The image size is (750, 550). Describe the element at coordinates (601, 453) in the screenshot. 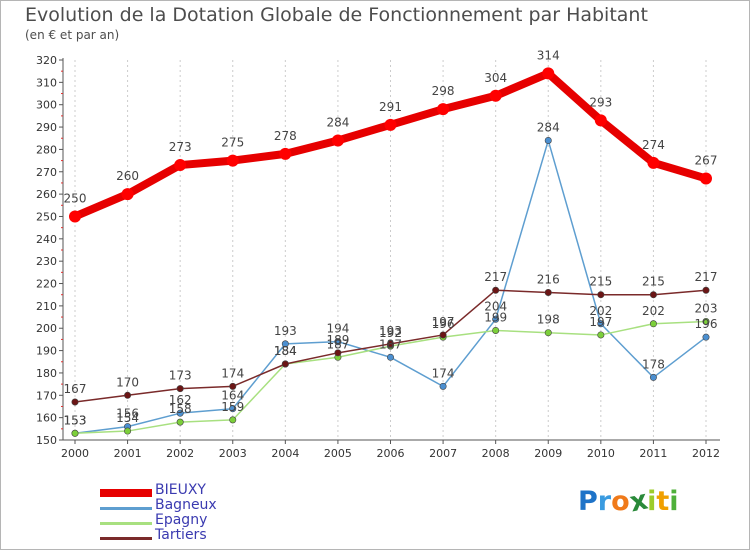

I see `x-tick-label: 2010` at that location.